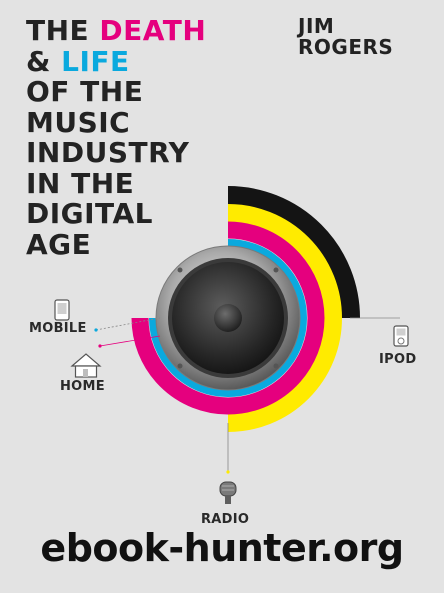 The height and width of the screenshot is (593, 444). I want to click on title-line-2: & LIFE, so click(78, 61).